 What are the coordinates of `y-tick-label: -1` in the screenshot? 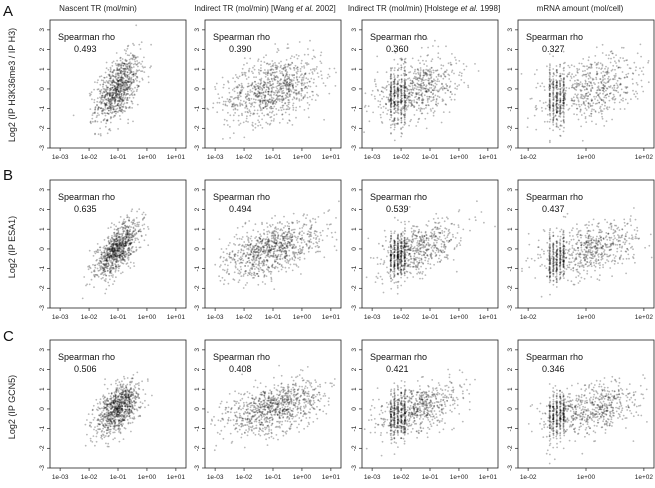 It's located at (510, 108).